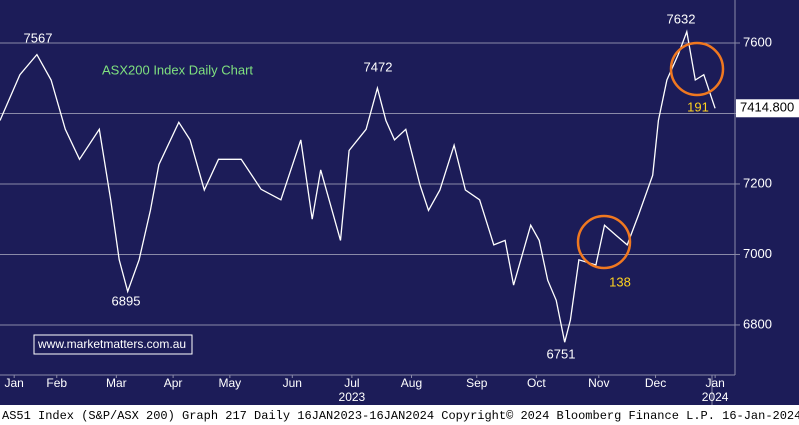 This screenshot has width=799, height=425. I want to click on source-box, so click(113, 344).